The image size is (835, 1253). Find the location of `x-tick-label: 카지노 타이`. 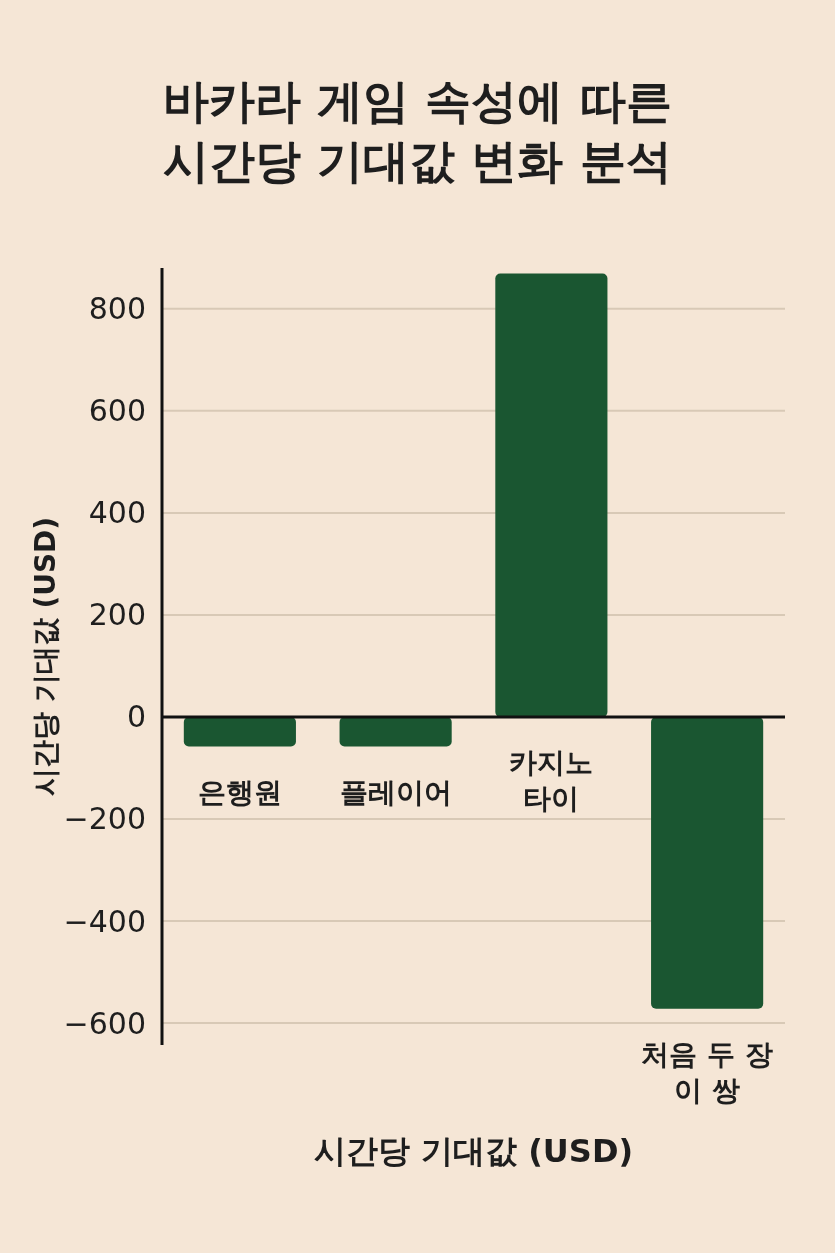

x-tick-label: 카지노 타이 is located at coordinates (551, 781).